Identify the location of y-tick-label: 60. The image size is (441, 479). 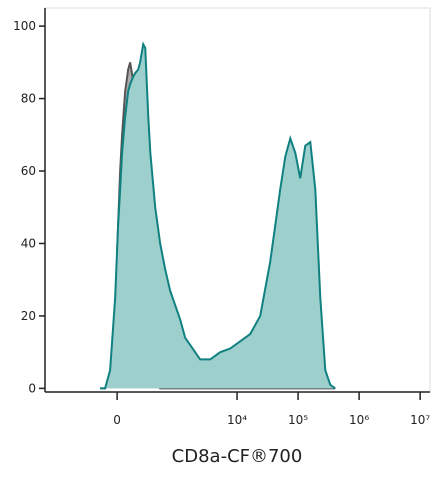
(28, 171).